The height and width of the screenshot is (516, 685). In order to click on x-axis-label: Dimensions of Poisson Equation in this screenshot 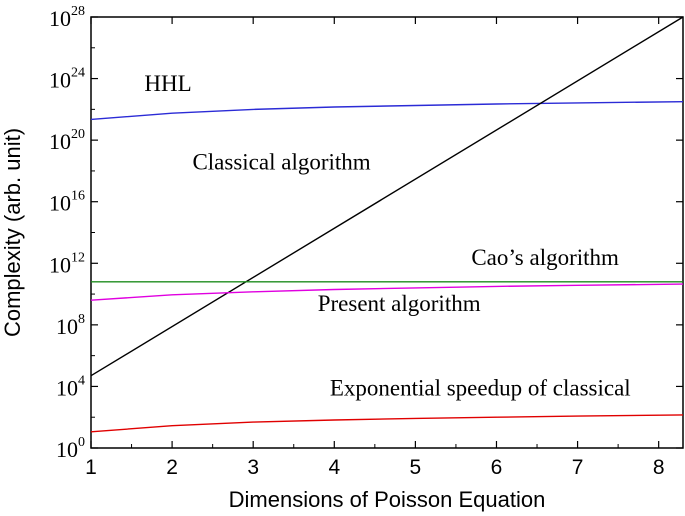, I will do `click(387, 499)`.